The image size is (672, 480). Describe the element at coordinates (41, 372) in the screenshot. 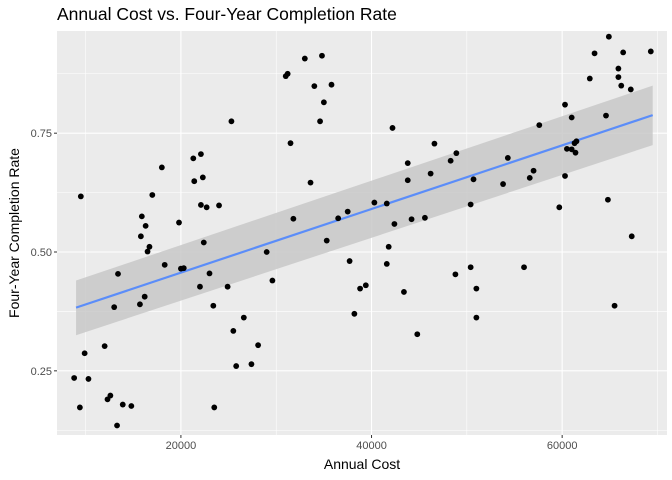

I see `y-tick-label: 0.25` at that location.